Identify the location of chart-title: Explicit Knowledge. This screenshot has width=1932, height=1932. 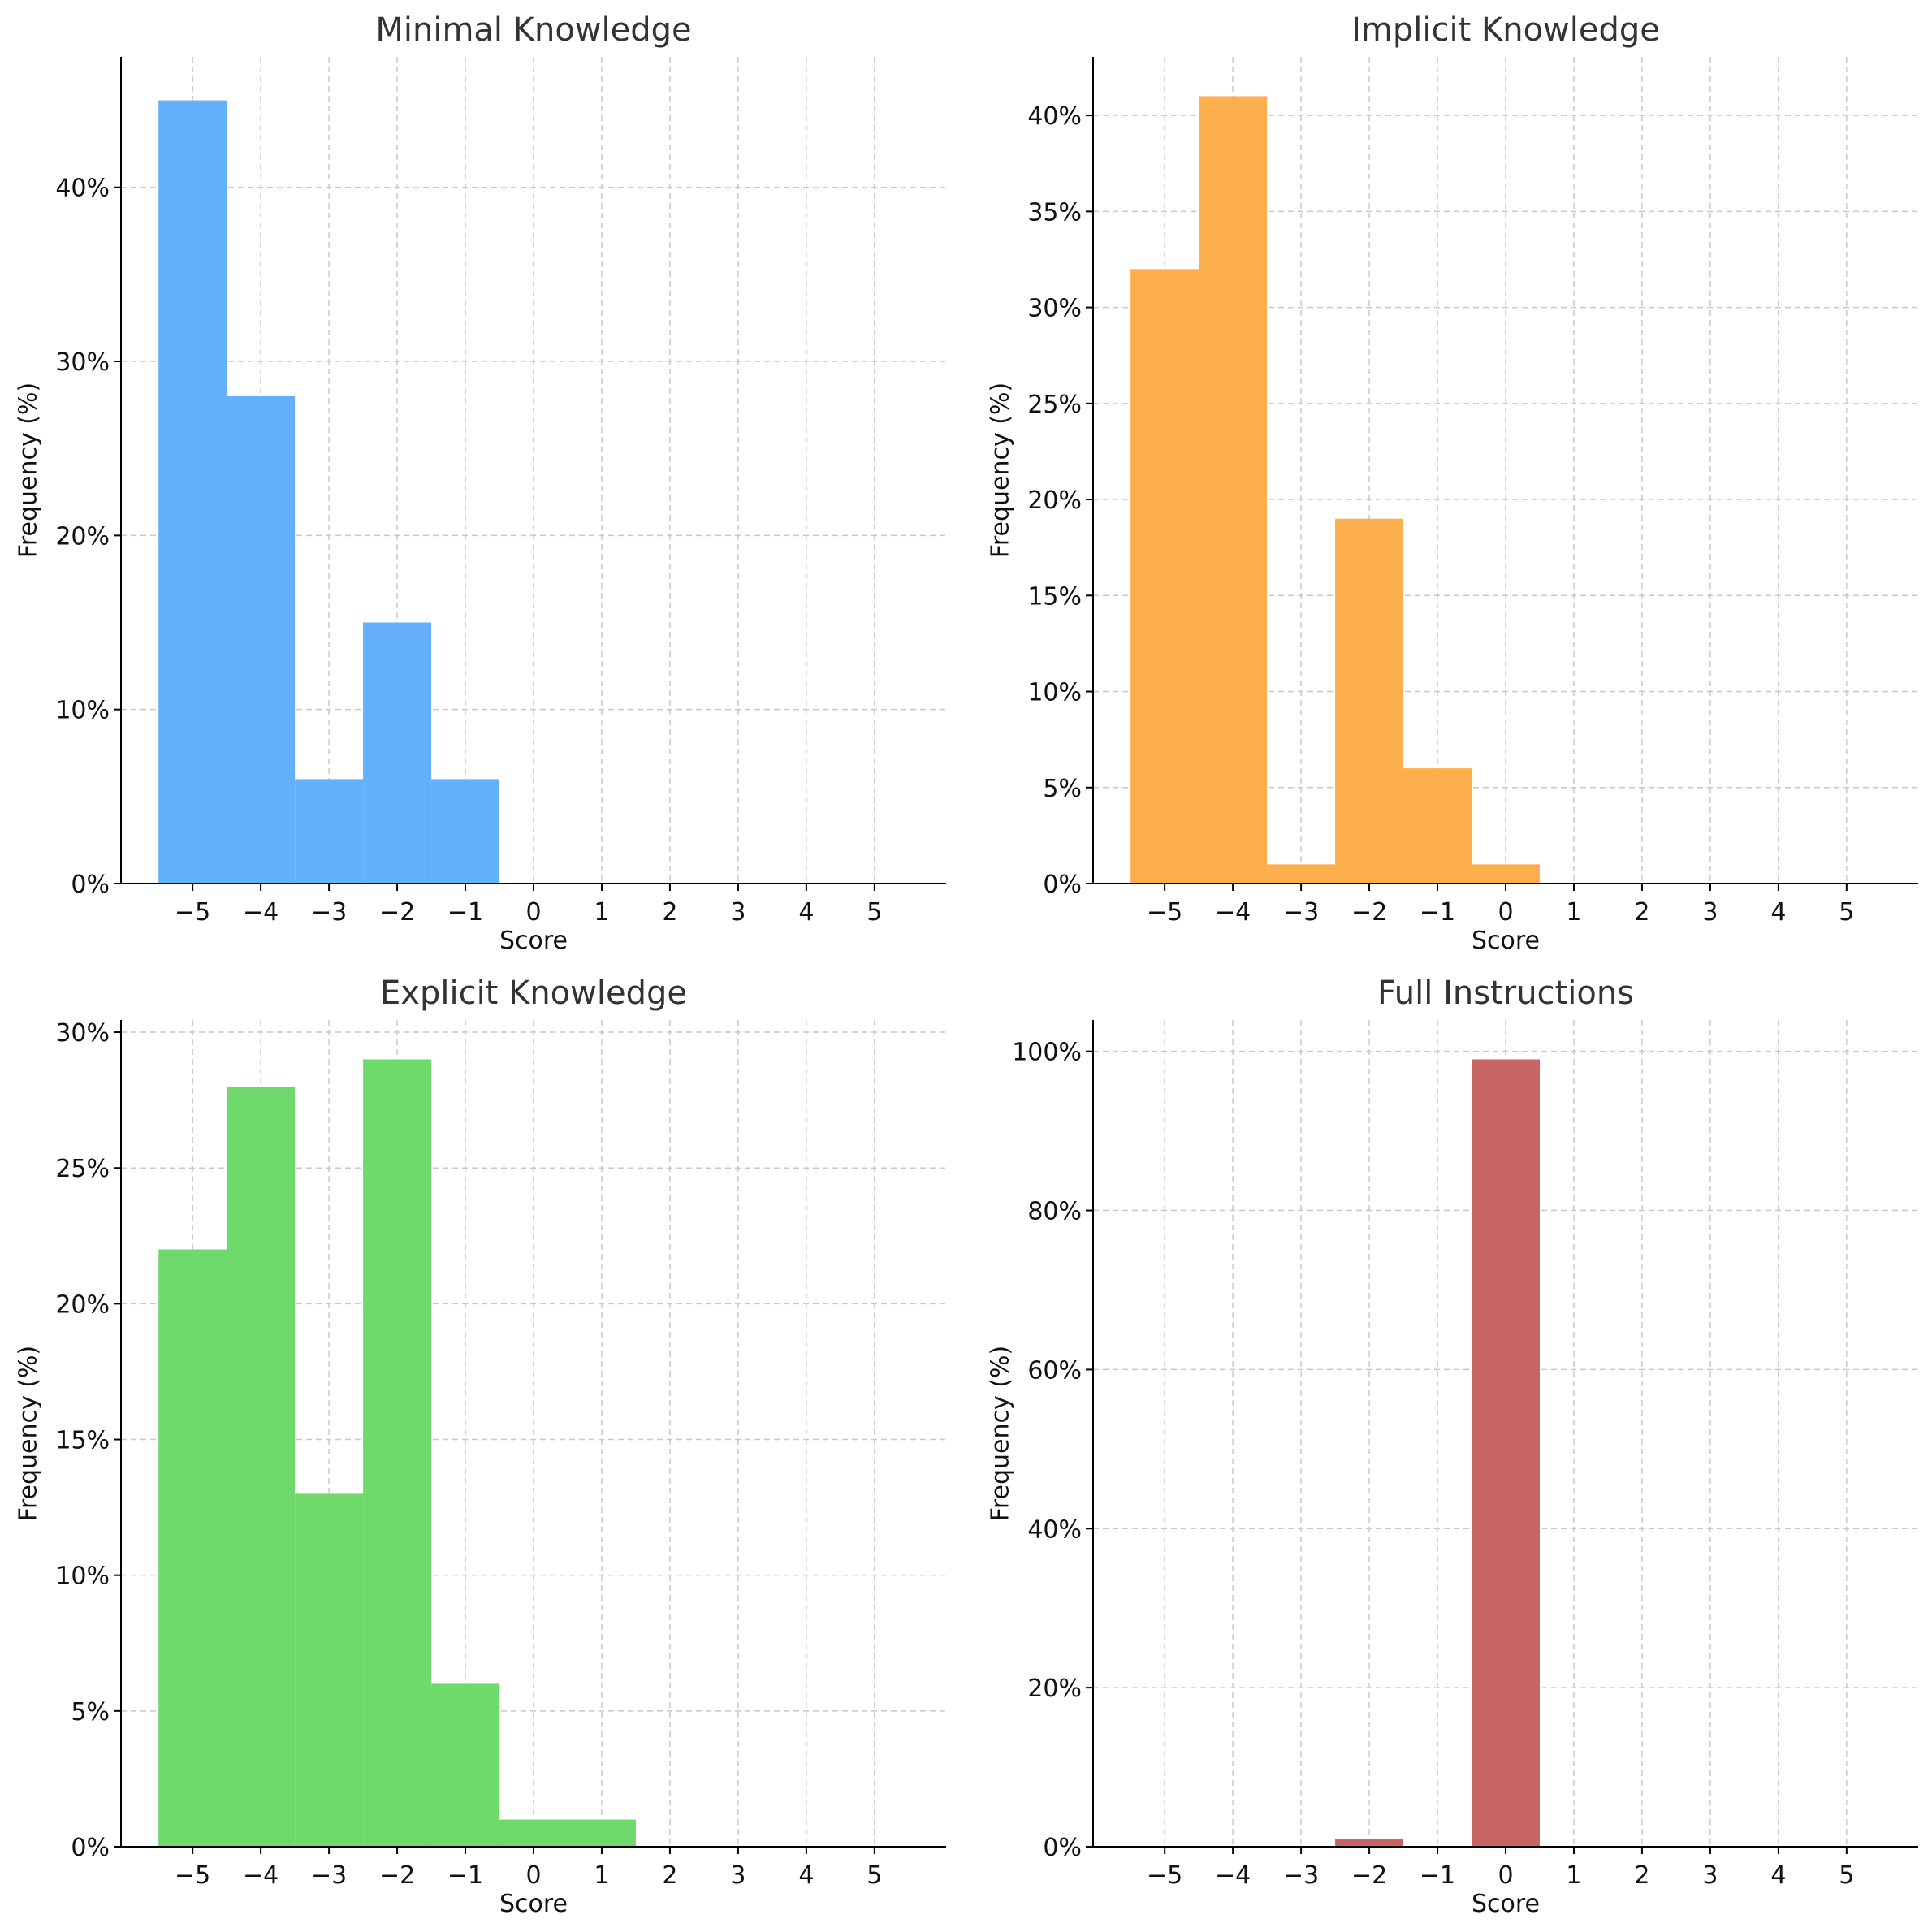
(534, 994).